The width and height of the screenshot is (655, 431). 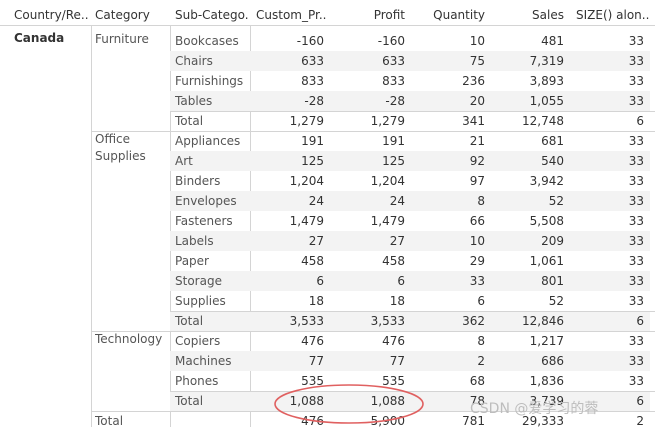 What do you see at coordinates (481, 301) in the screenshot?
I see `table-cell-quantity: 6` at bounding box center [481, 301].